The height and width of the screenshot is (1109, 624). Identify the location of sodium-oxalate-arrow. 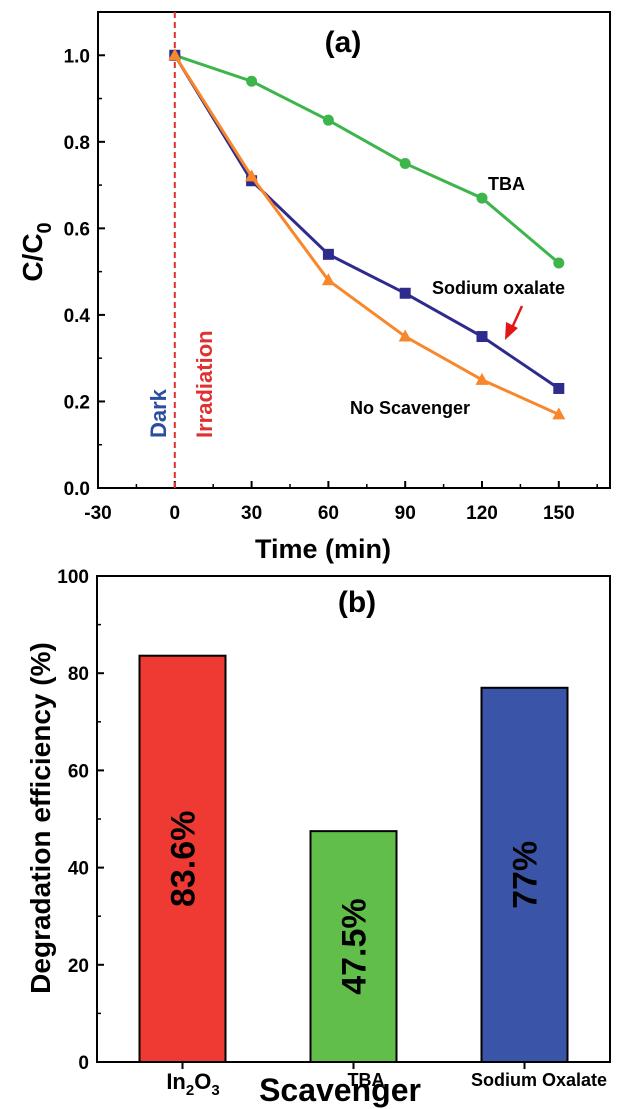
(514, 322).